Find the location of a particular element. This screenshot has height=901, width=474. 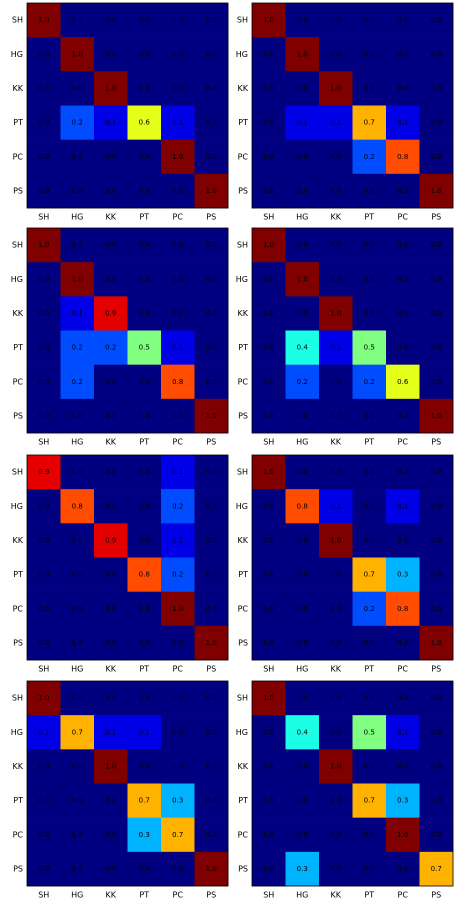

y-tick-label: SH is located at coordinates (17, 245).